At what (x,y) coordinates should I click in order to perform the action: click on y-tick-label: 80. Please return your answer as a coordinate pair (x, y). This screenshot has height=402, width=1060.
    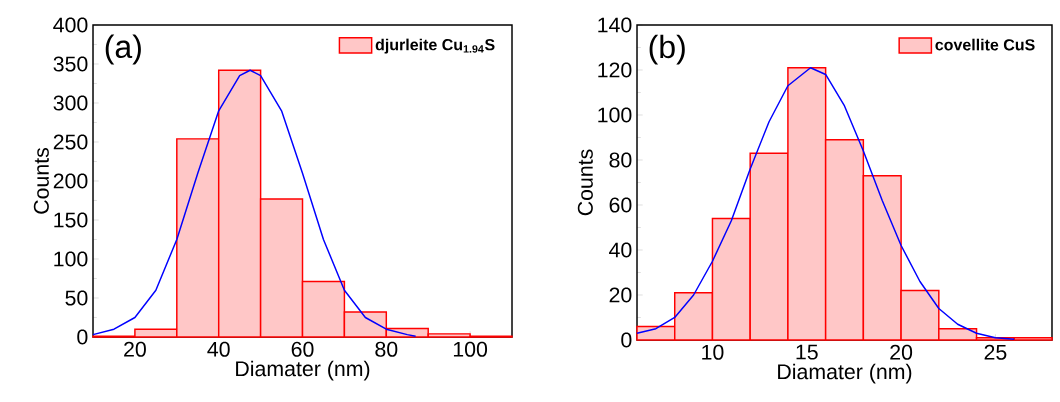
    Looking at the image, I should click on (620, 160).